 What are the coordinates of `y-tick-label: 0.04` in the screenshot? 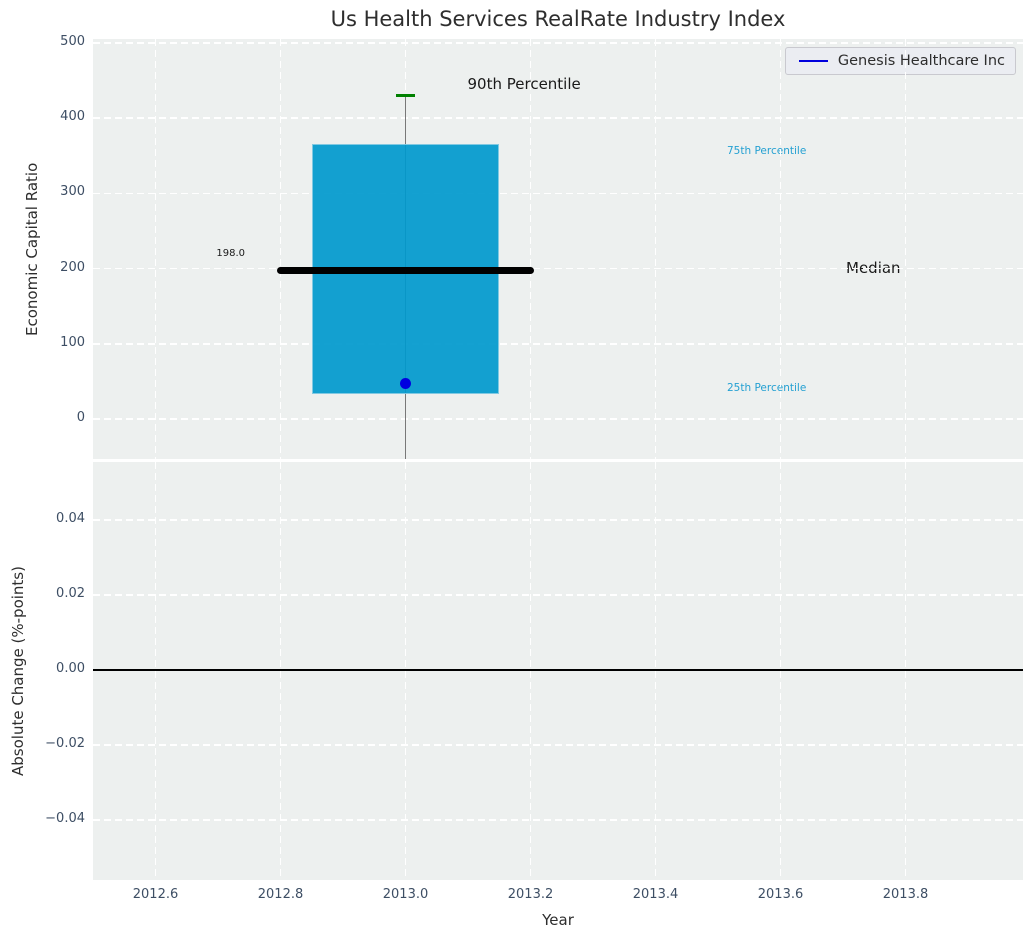 It's located at (70, 519).